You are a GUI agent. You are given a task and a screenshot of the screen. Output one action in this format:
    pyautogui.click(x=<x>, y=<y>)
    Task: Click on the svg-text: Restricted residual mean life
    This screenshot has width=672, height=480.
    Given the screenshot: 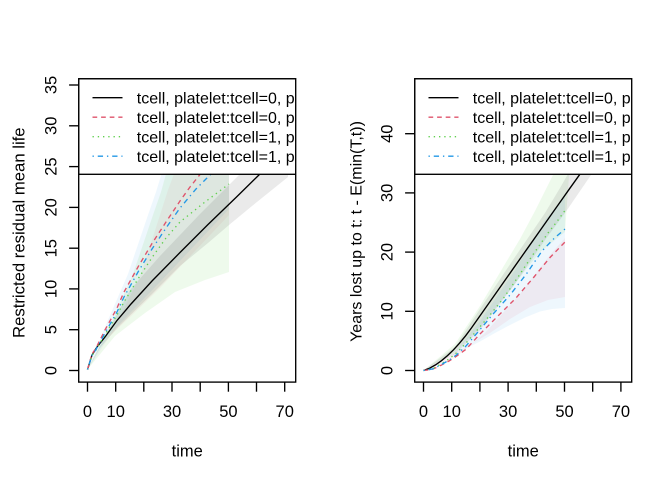 What is the action you would take?
    pyautogui.click(x=19, y=232)
    